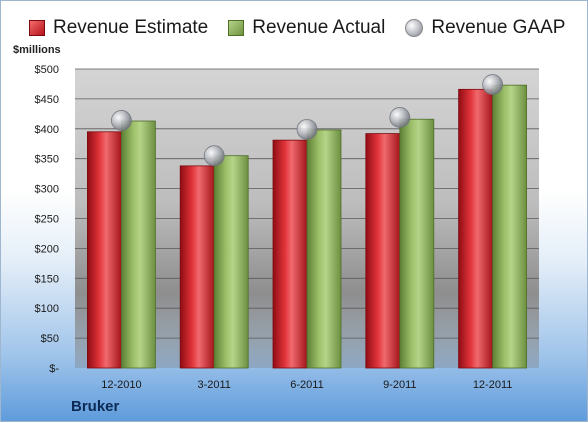 This screenshot has height=423, width=588. Describe the element at coordinates (498, 27) in the screenshot. I see `legend-label-gaap: Revenue GAAP` at that location.